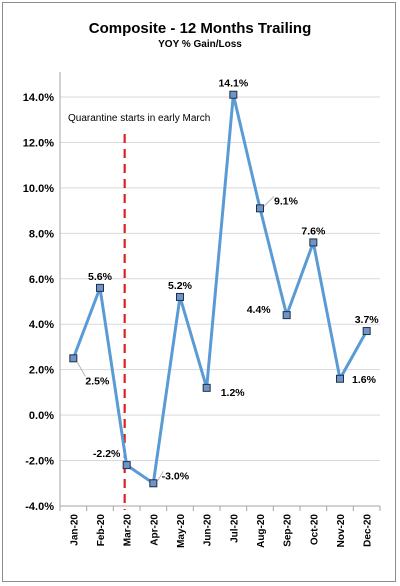 The width and height of the screenshot is (400, 586). What do you see at coordinates (41, 325) in the screenshot?
I see `y-tick-label: 4.0%` at bounding box center [41, 325].